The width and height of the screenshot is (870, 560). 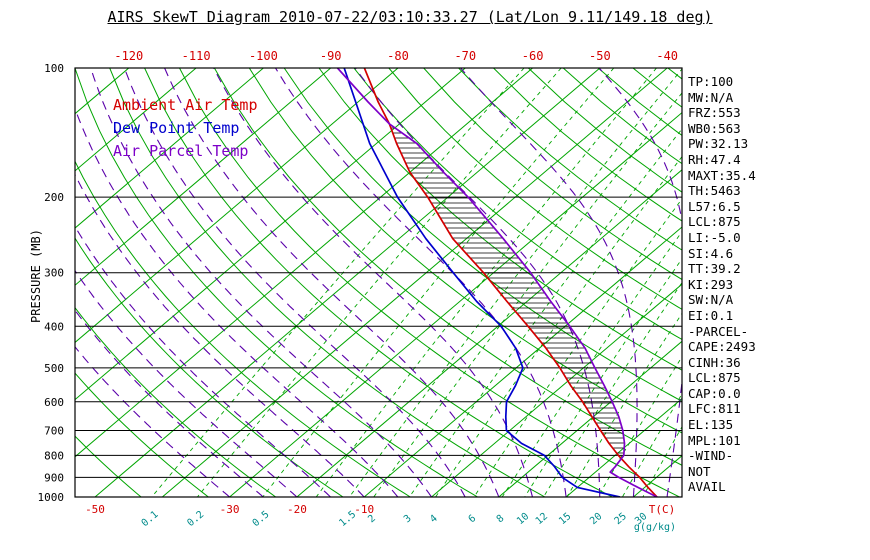 I want to click on stat-line: L57:6.5, so click(x=714, y=206).